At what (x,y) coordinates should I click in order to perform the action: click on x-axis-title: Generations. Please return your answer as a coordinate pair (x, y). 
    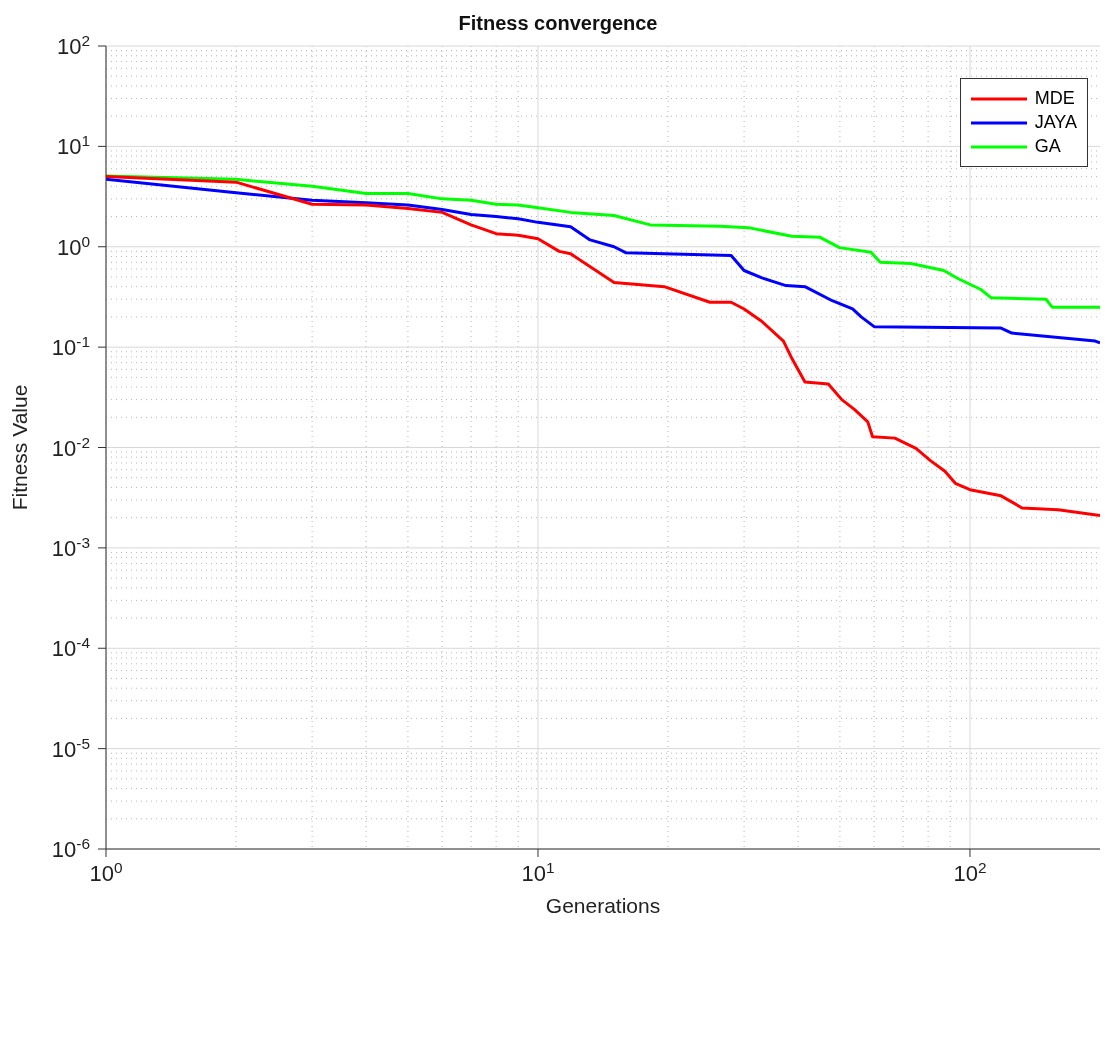
    Looking at the image, I should click on (603, 905).